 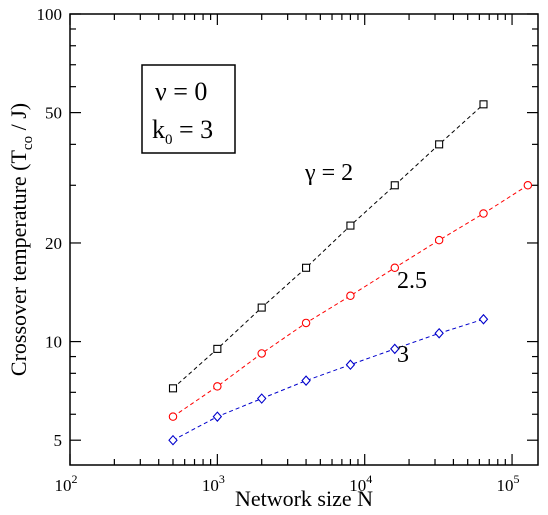 What do you see at coordinates (58, 440) in the screenshot?
I see `y-tick-label: 5` at bounding box center [58, 440].